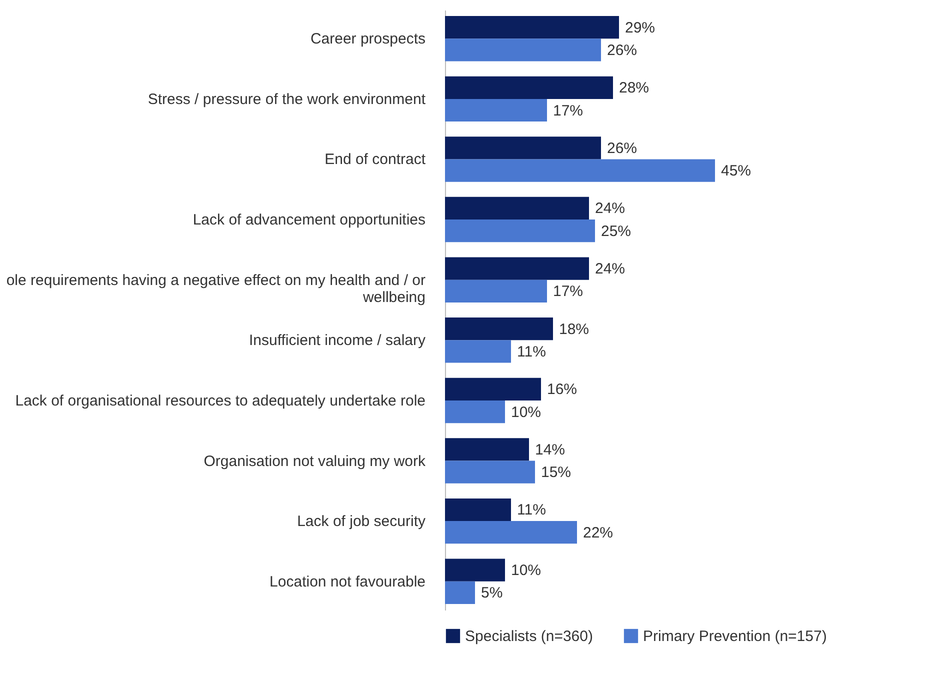 The height and width of the screenshot is (700, 952). I want to click on data-label: 5%, so click(492, 593).